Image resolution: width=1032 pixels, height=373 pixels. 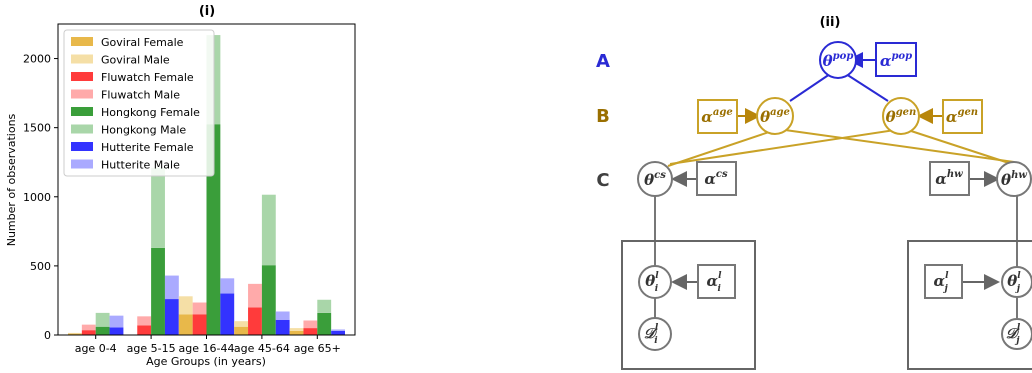 What do you see at coordinates (652, 282) in the screenshot?
I see `theta-i-label: θl i` at bounding box center [652, 282].